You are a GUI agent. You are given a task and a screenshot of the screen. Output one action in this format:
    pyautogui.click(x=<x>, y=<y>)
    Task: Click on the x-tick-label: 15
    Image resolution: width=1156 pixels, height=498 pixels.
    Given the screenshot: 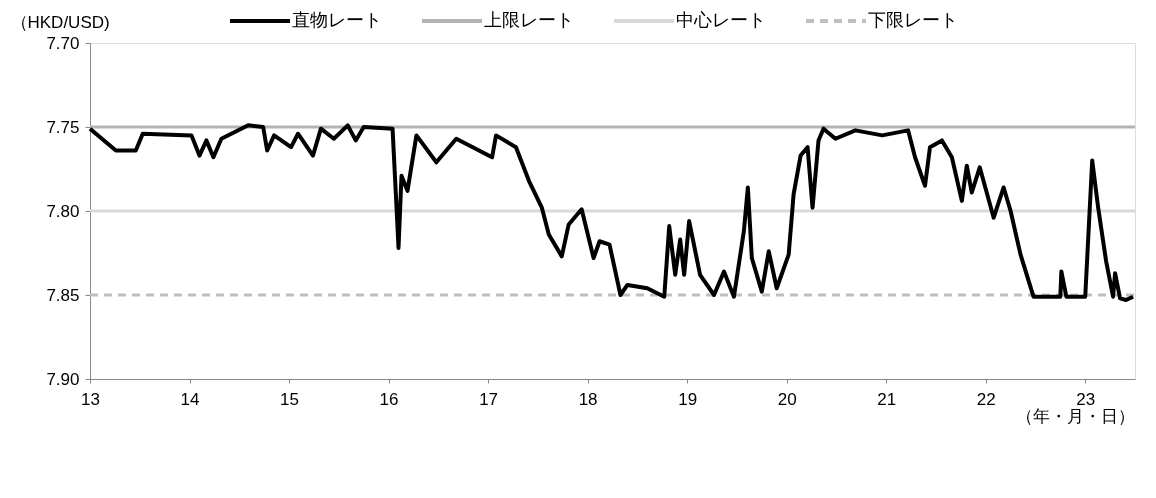 What is the action you would take?
    pyautogui.click(x=290, y=399)
    